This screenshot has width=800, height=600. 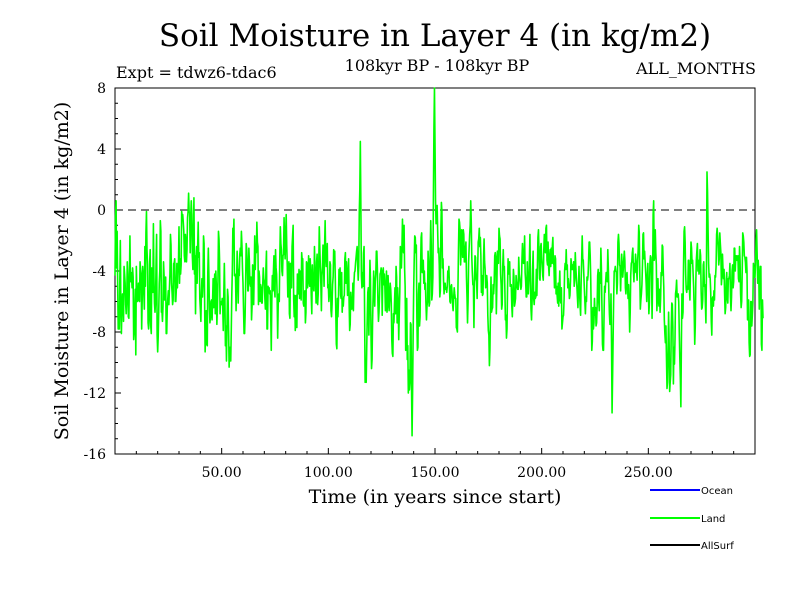 What do you see at coordinates (99, 333) in the screenshot?
I see `y-tick-label: -8` at bounding box center [99, 333].